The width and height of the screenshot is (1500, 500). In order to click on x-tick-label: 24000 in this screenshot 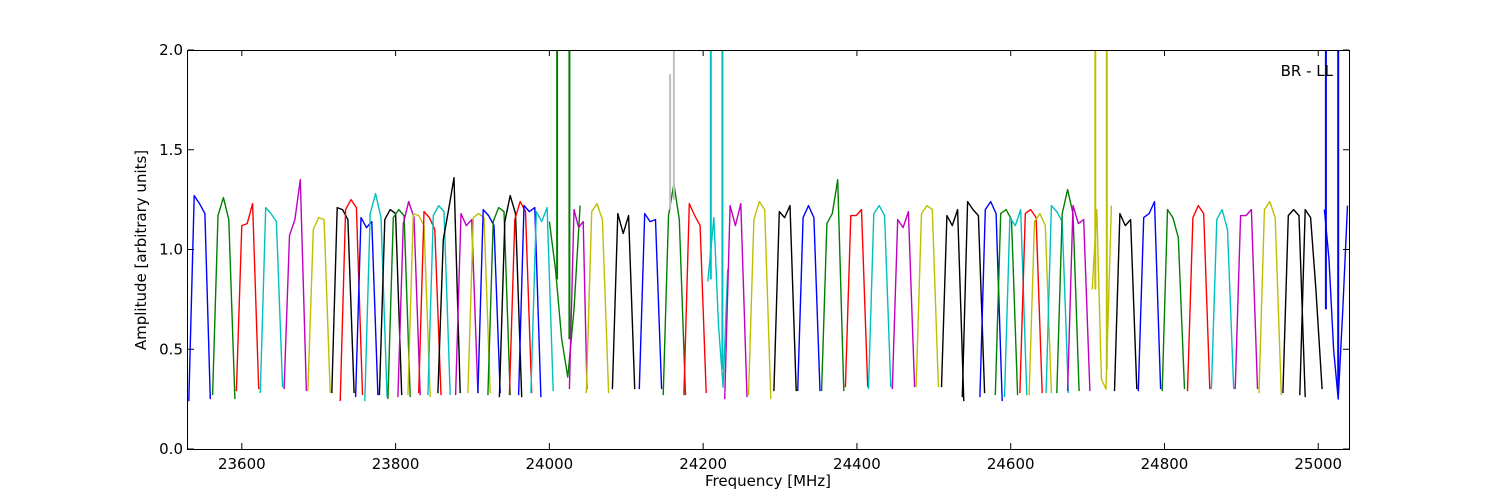, I will do `click(550, 464)`.